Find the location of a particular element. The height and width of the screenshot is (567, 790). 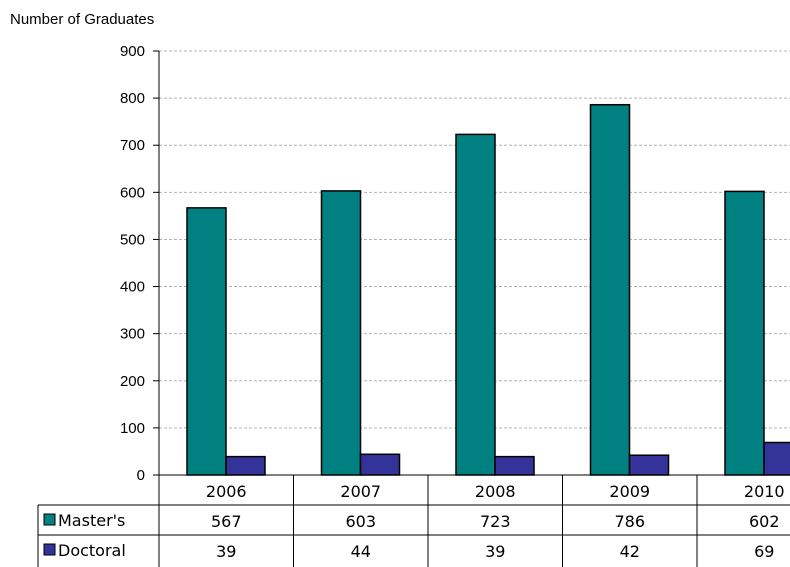

bar-masters-2010 is located at coordinates (744, 333).